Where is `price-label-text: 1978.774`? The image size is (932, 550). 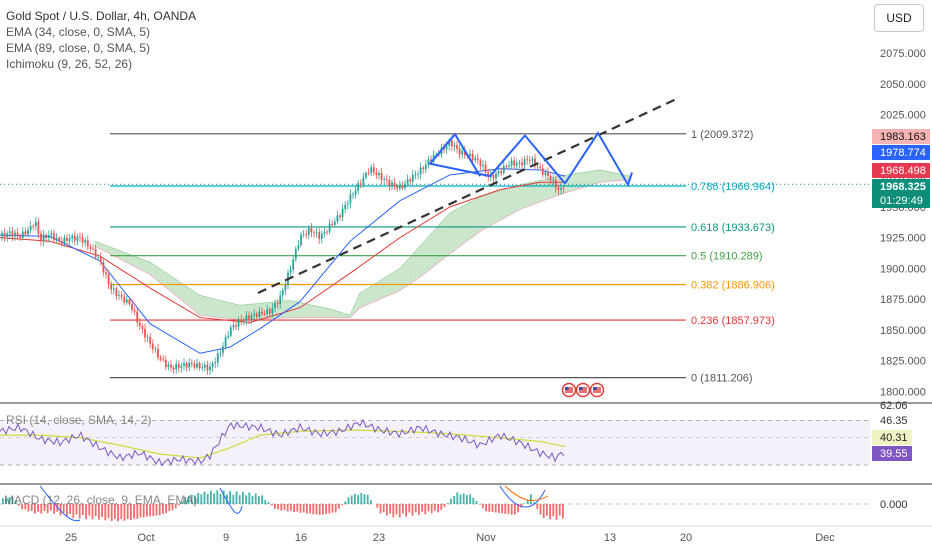 price-label-text: 1978.774 is located at coordinates (903, 153).